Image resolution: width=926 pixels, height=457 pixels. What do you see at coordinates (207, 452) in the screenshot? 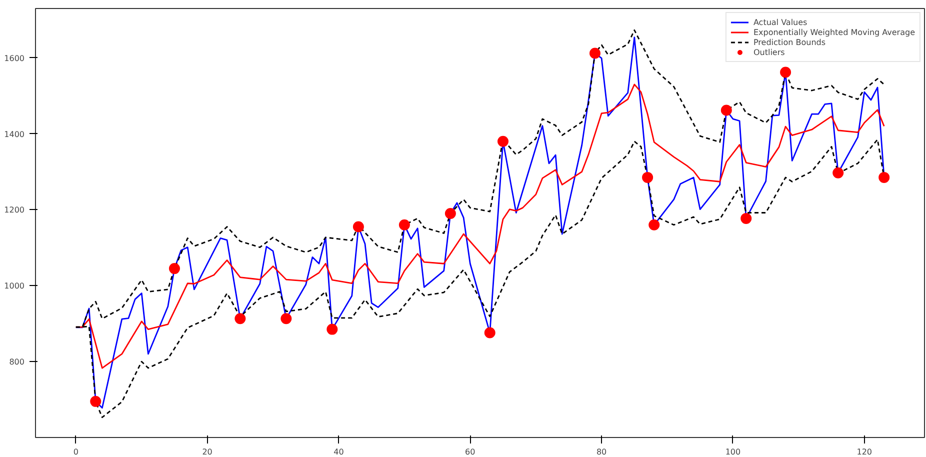
I see `x-tick-label: 20` at bounding box center [207, 452].